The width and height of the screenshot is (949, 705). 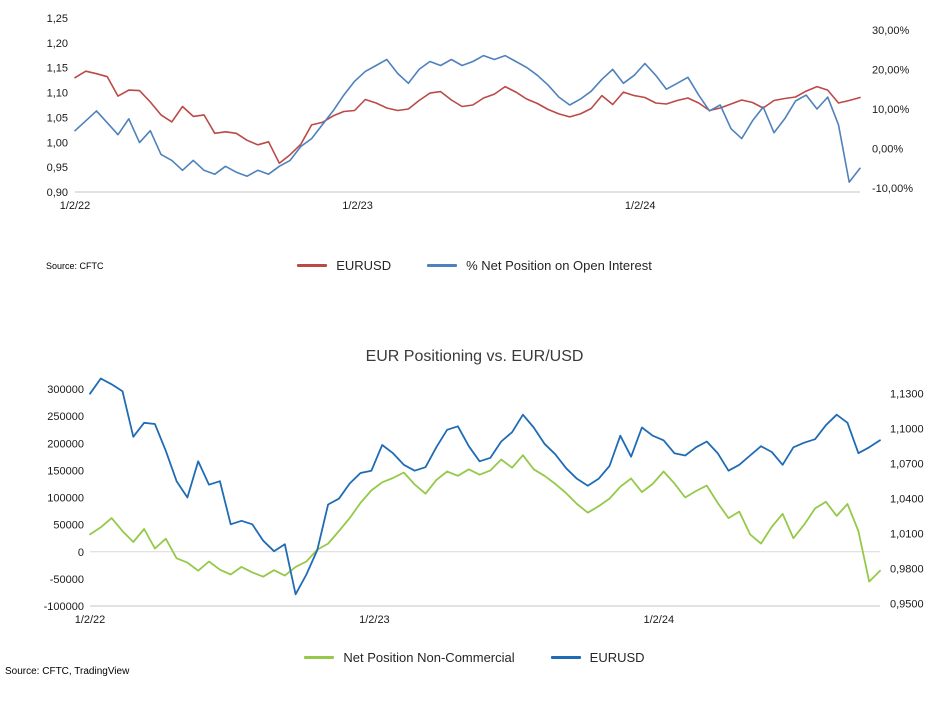 I want to click on right-axis-tick-label: 0,9800, so click(x=907, y=570).